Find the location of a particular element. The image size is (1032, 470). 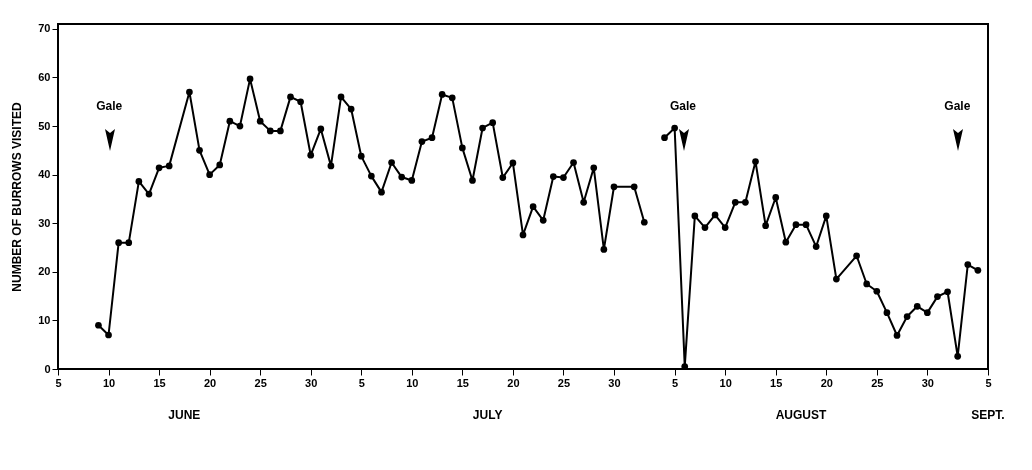

text: JULY is located at coordinates (487, 415).